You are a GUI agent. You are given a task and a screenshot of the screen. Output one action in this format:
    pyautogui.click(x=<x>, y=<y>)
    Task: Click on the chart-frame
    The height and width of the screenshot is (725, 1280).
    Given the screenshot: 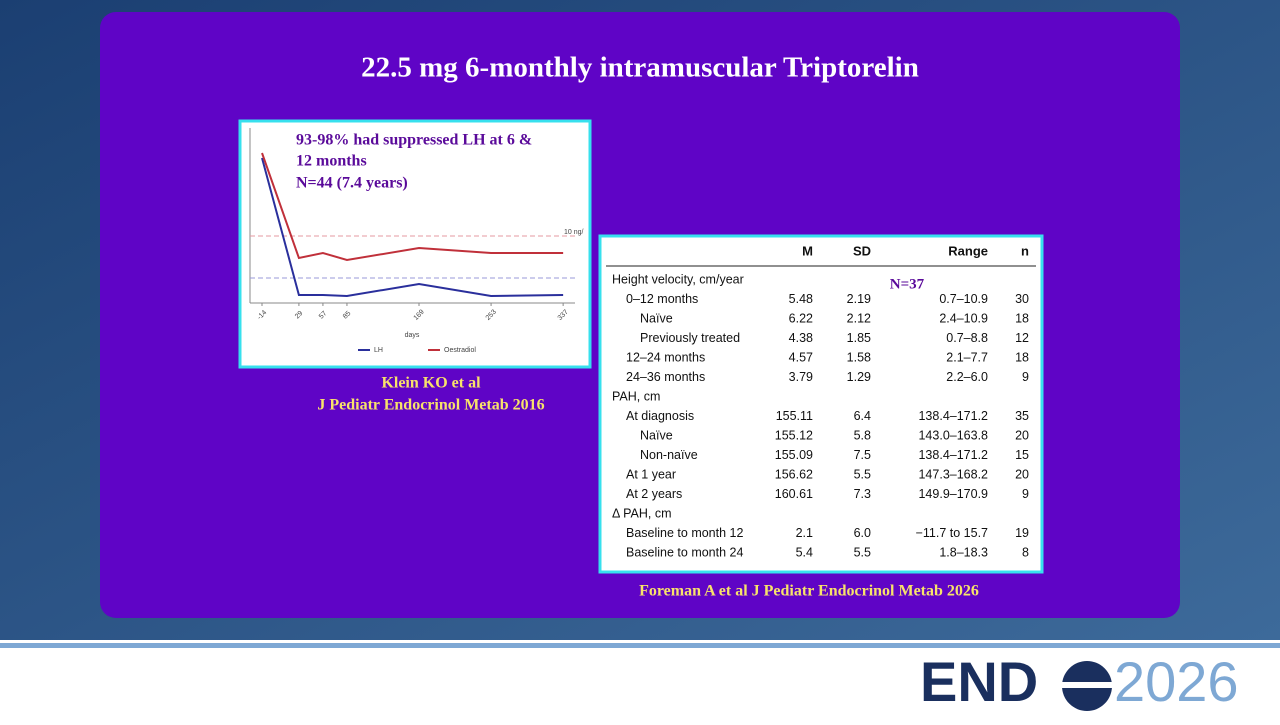 What is the action you would take?
    pyautogui.click(x=415, y=244)
    